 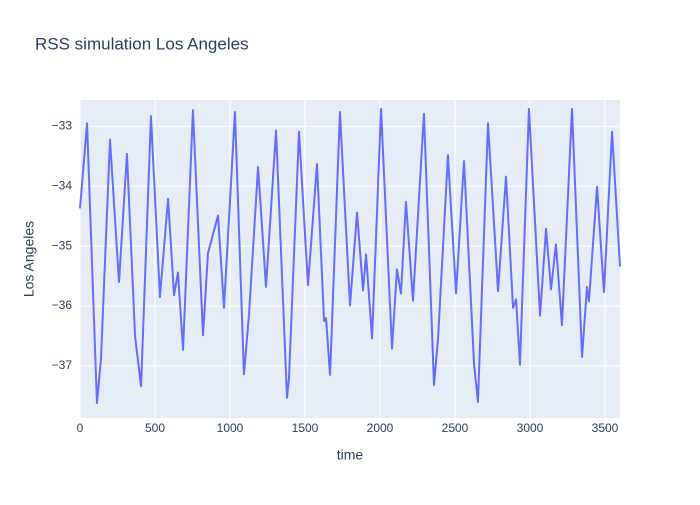 What do you see at coordinates (380, 428) in the screenshot?
I see `x-tick-label: 2000` at bounding box center [380, 428].